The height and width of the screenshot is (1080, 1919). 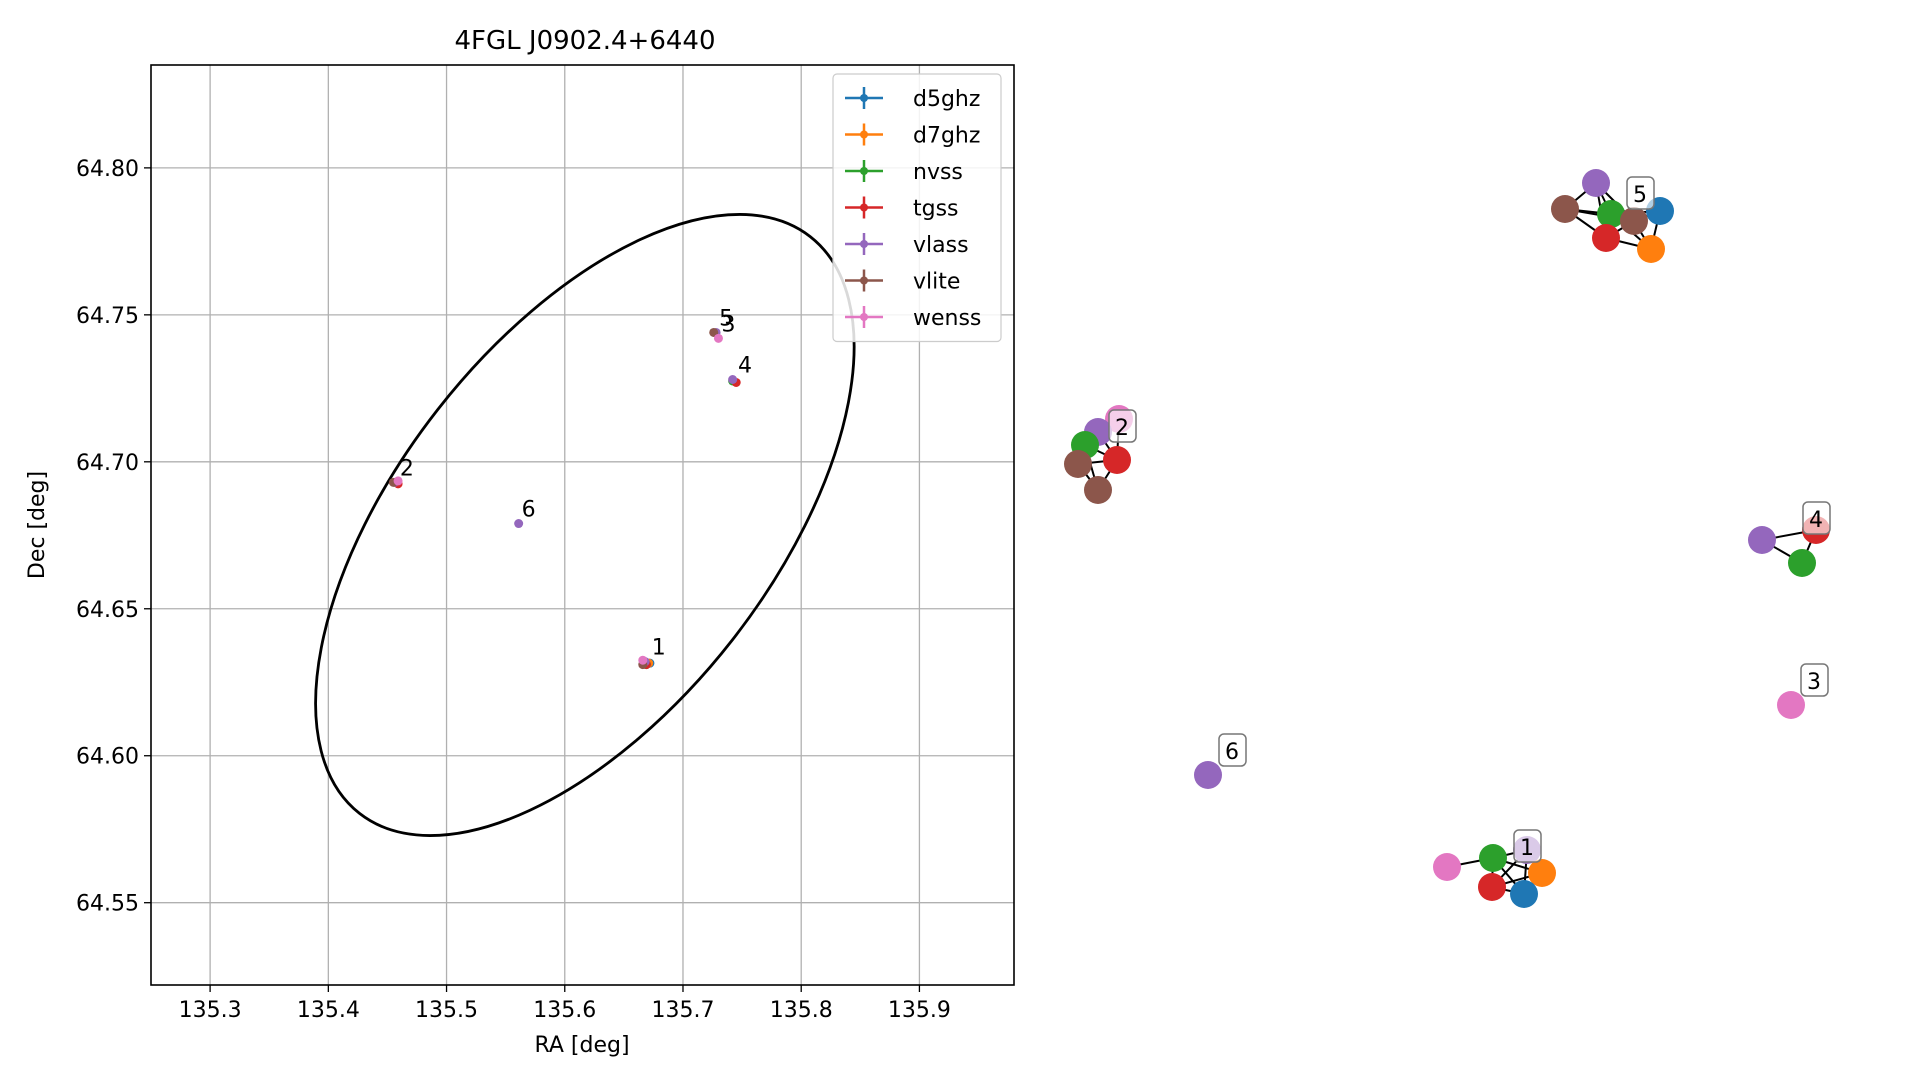 I want to click on annotation-label: 1, so click(x=659, y=648).